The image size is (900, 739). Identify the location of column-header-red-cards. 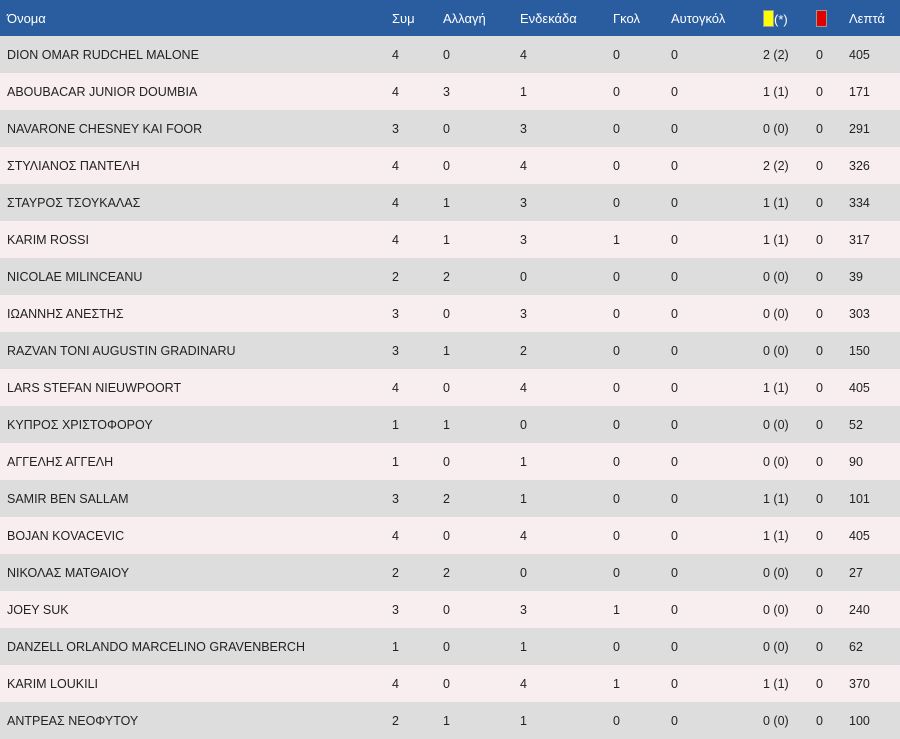
(832, 18).